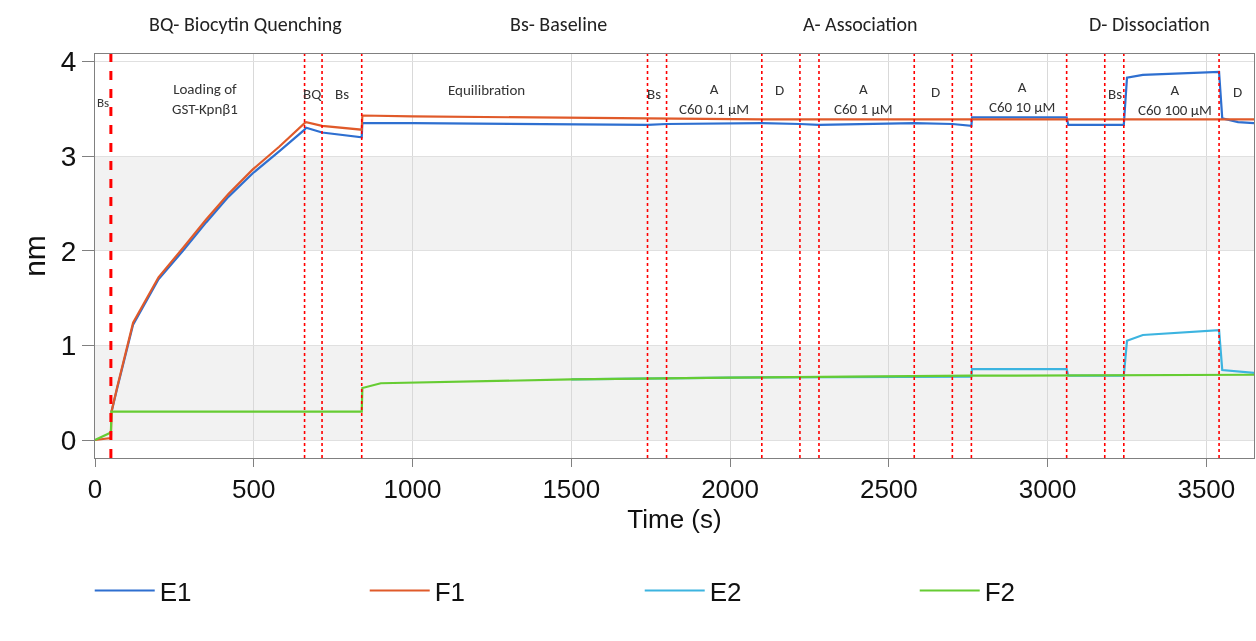  I want to click on text: A- Association, so click(860, 24).